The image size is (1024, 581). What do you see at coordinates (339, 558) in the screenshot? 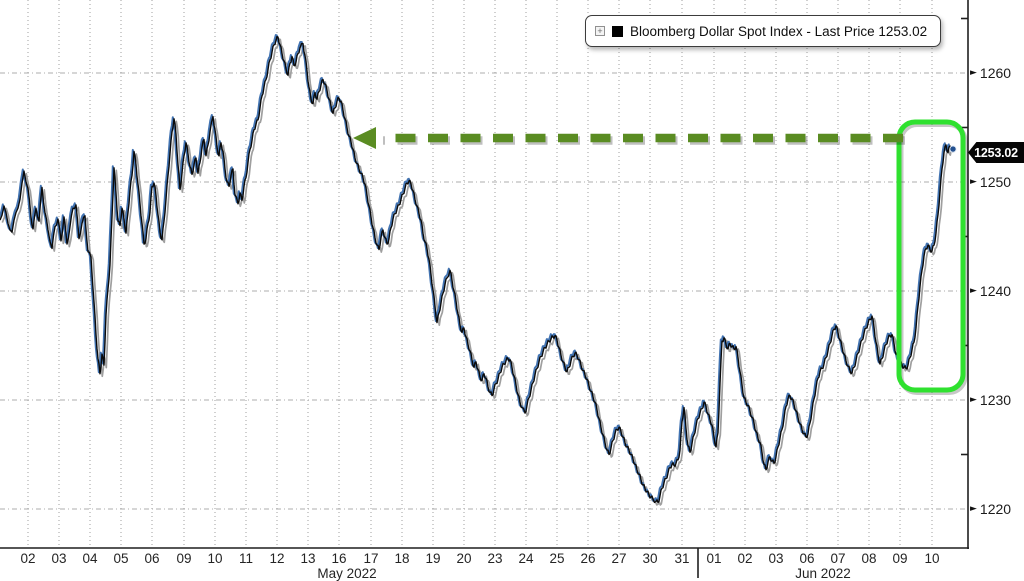
I see `x-axis-label: 16` at bounding box center [339, 558].